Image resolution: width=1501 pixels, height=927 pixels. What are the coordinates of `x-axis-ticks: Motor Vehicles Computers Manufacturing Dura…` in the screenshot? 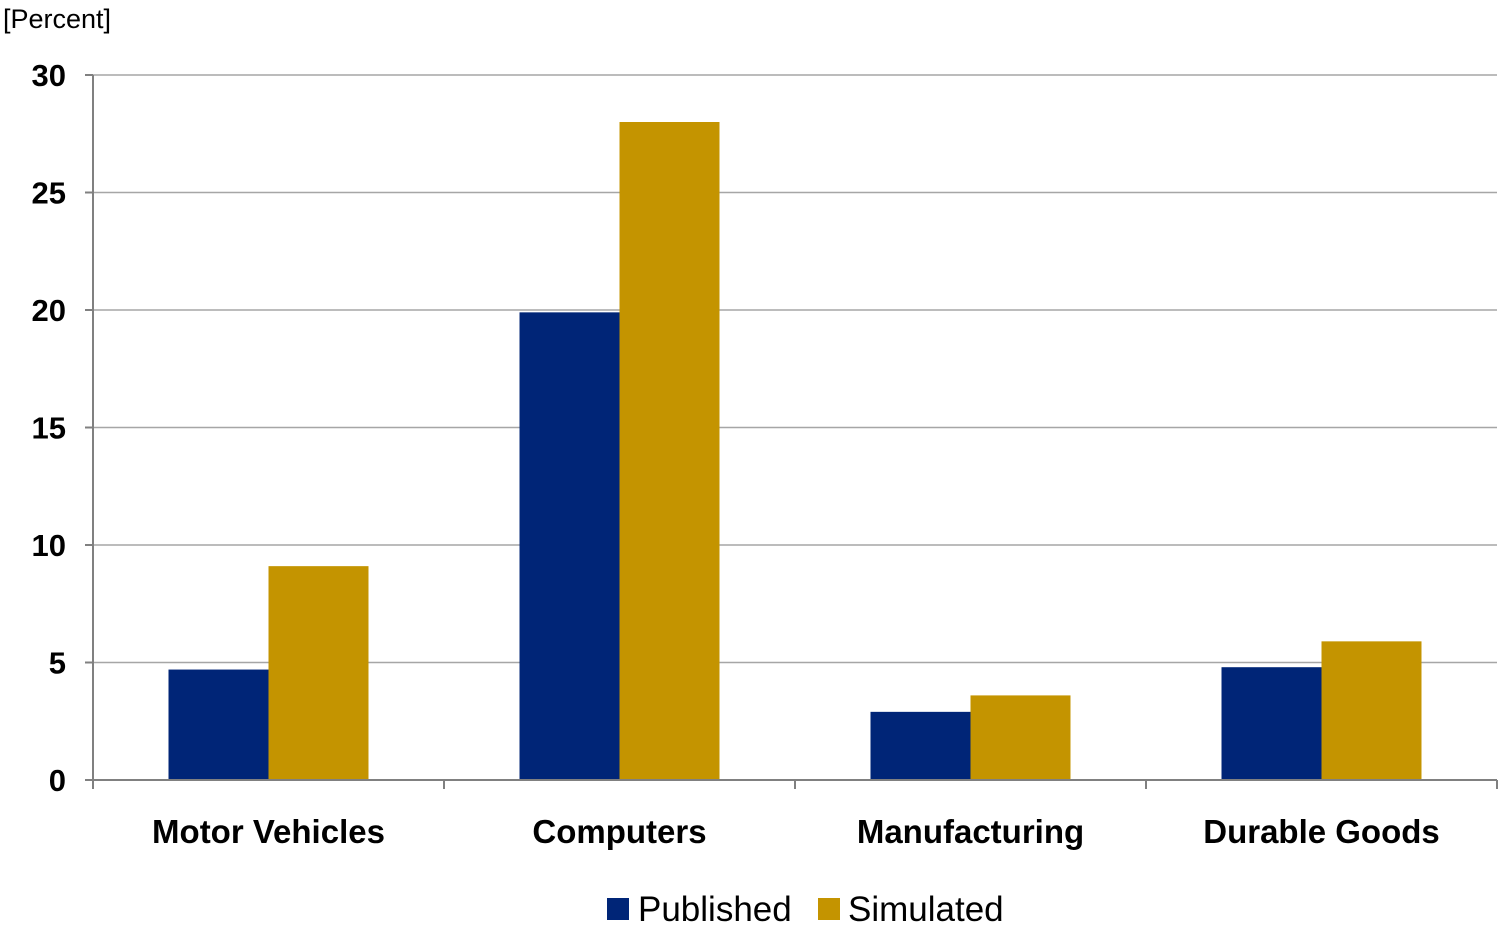 It's located at (796, 831).